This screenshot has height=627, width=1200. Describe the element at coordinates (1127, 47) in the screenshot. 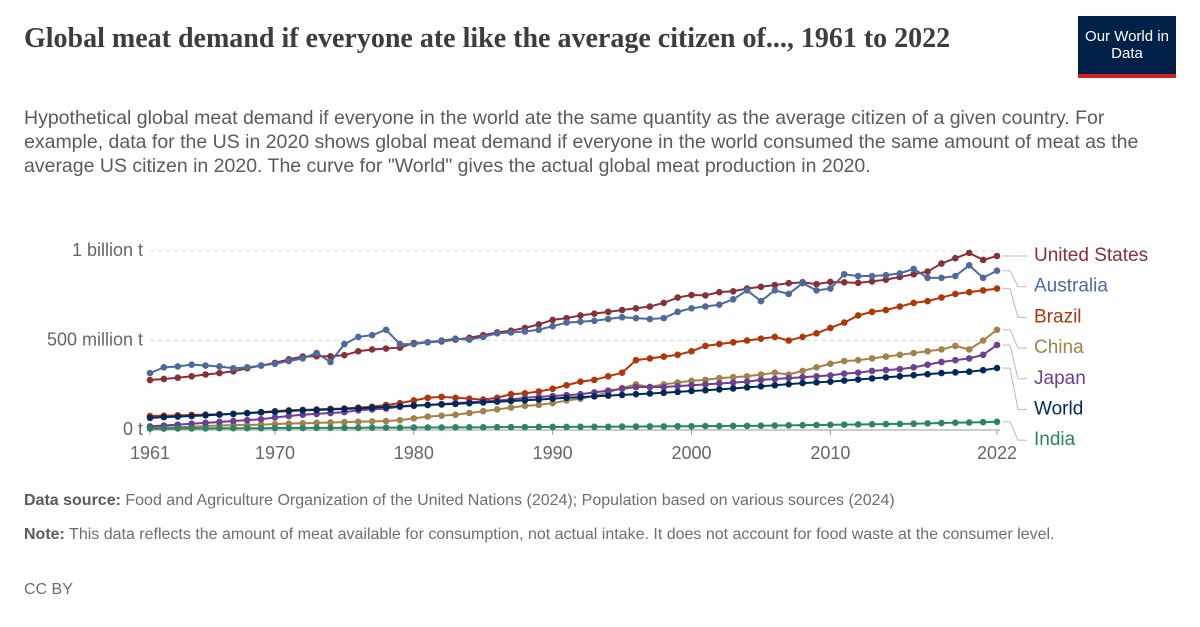

I see `logo: Our World in Data` at that location.